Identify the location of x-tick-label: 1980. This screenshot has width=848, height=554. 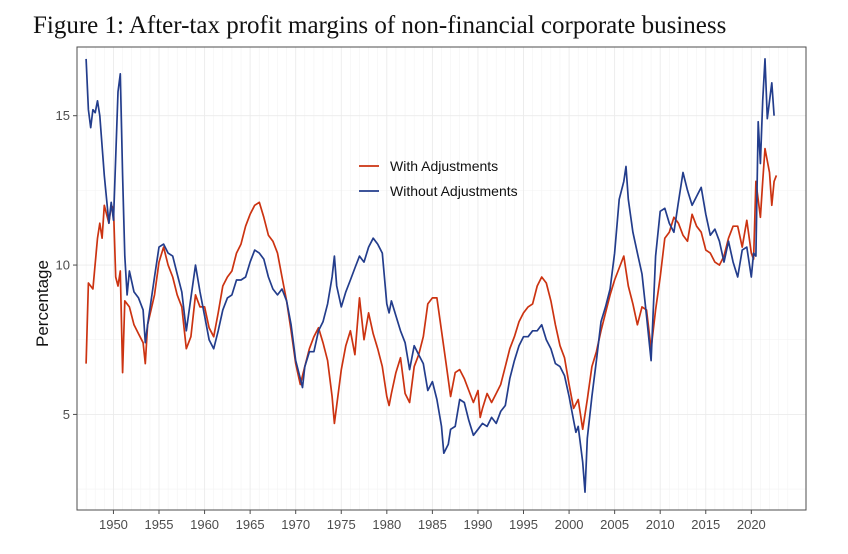
(386, 524).